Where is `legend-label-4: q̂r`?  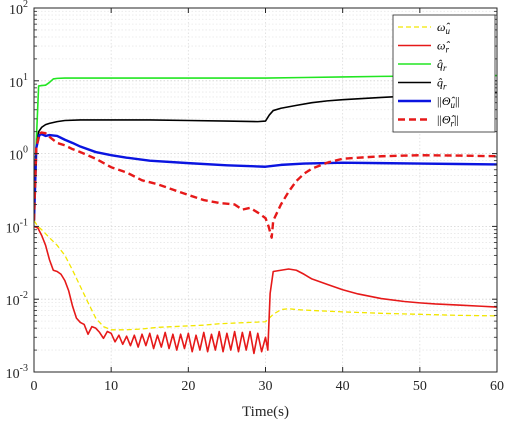 legend-label-4: q̂r is located at coordinates (442, 84).